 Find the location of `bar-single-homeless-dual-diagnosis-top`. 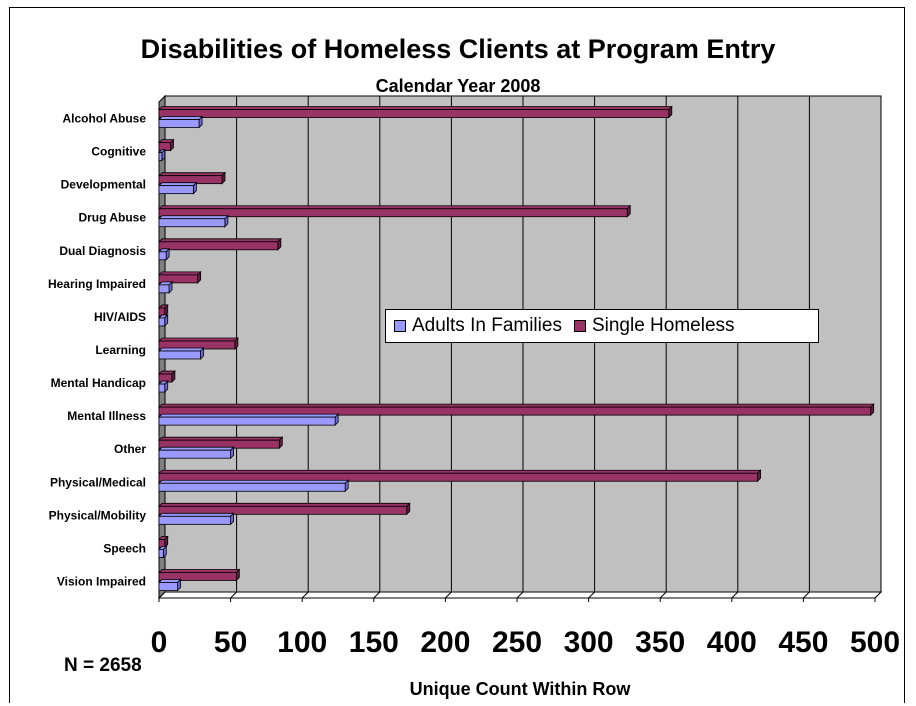

bar-single-homeless-dual-diagnosis-top is located at coordinates (220, 240).